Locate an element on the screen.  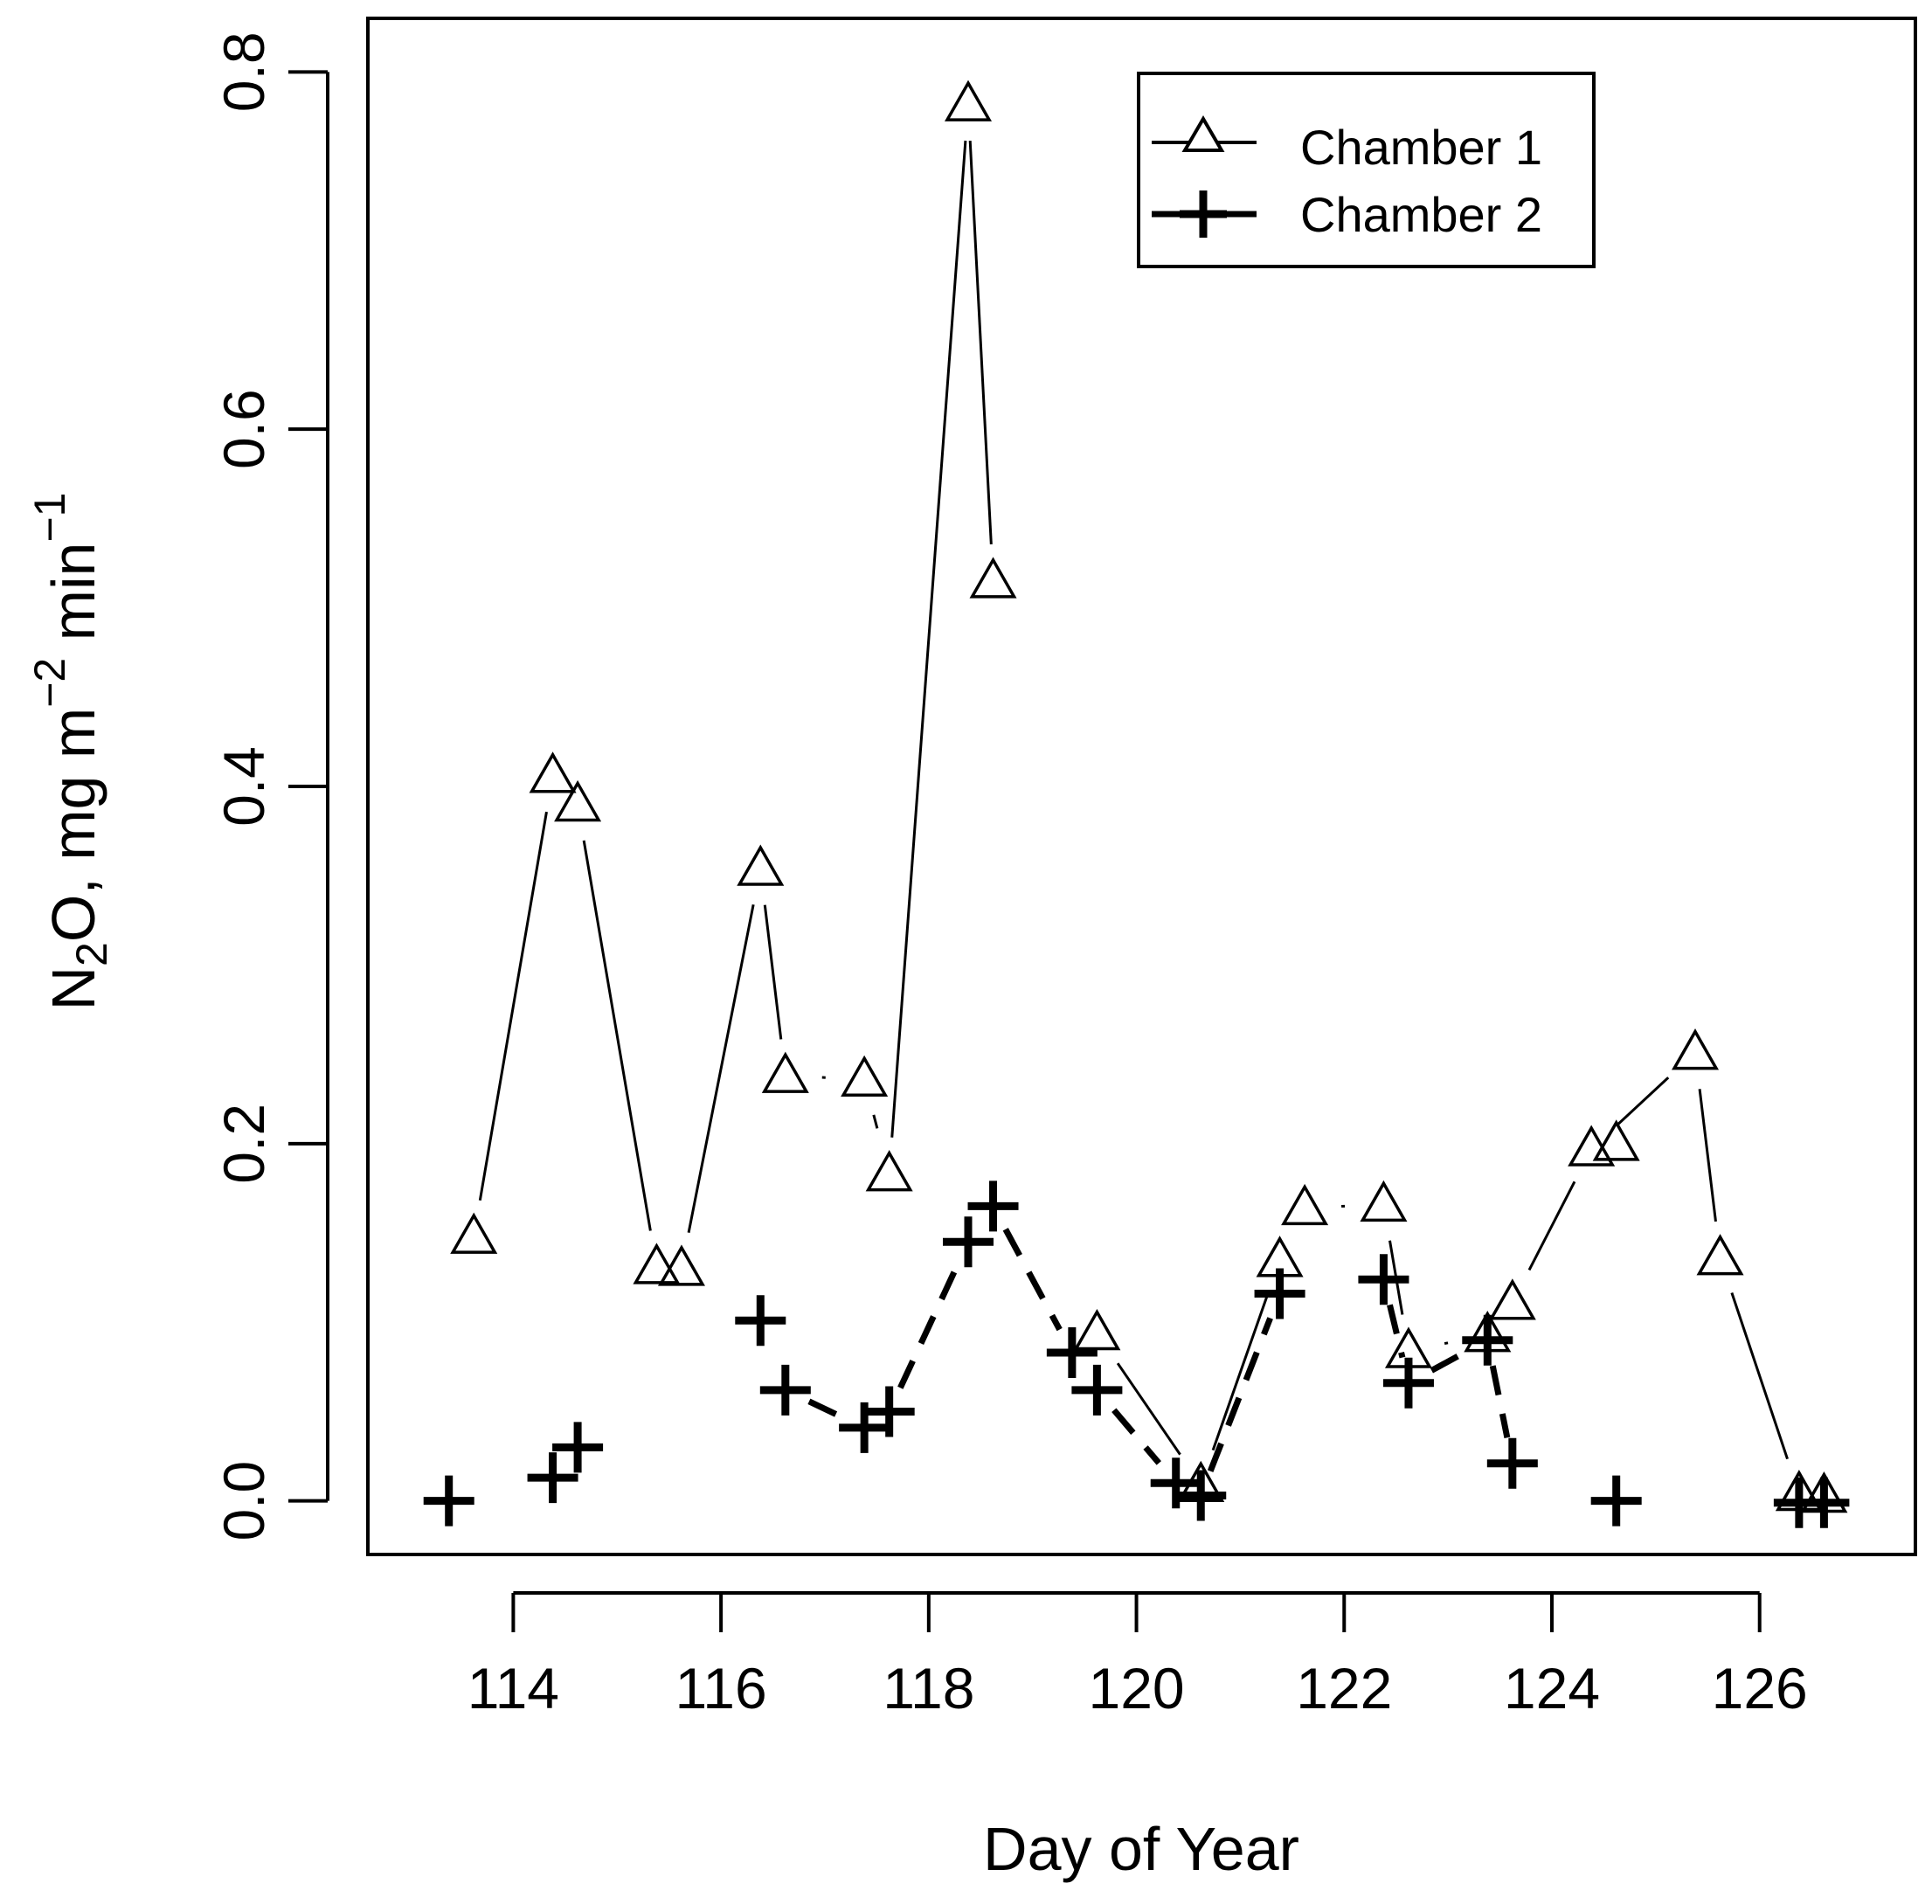
y-tick-label: 0.2 is located at coordinates (243, 1144).